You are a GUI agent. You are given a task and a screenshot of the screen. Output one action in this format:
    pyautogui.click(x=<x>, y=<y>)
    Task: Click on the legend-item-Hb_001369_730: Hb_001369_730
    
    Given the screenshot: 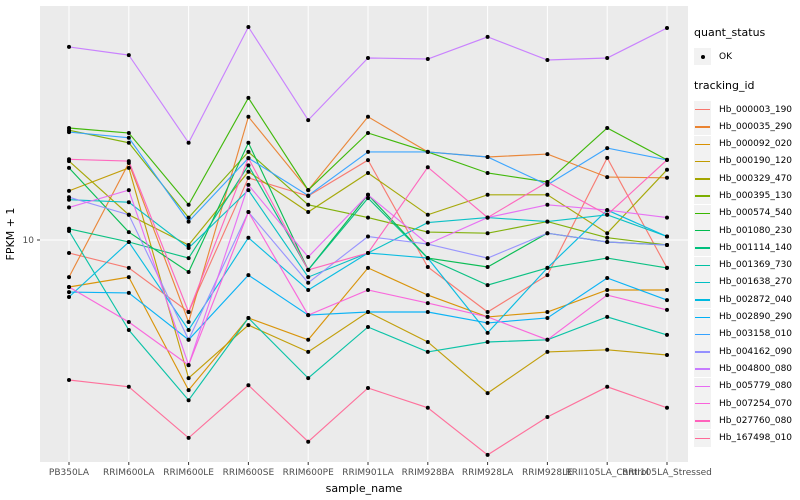 What is the action you would take?
    pyautogui.click(x=746, y=265)
    